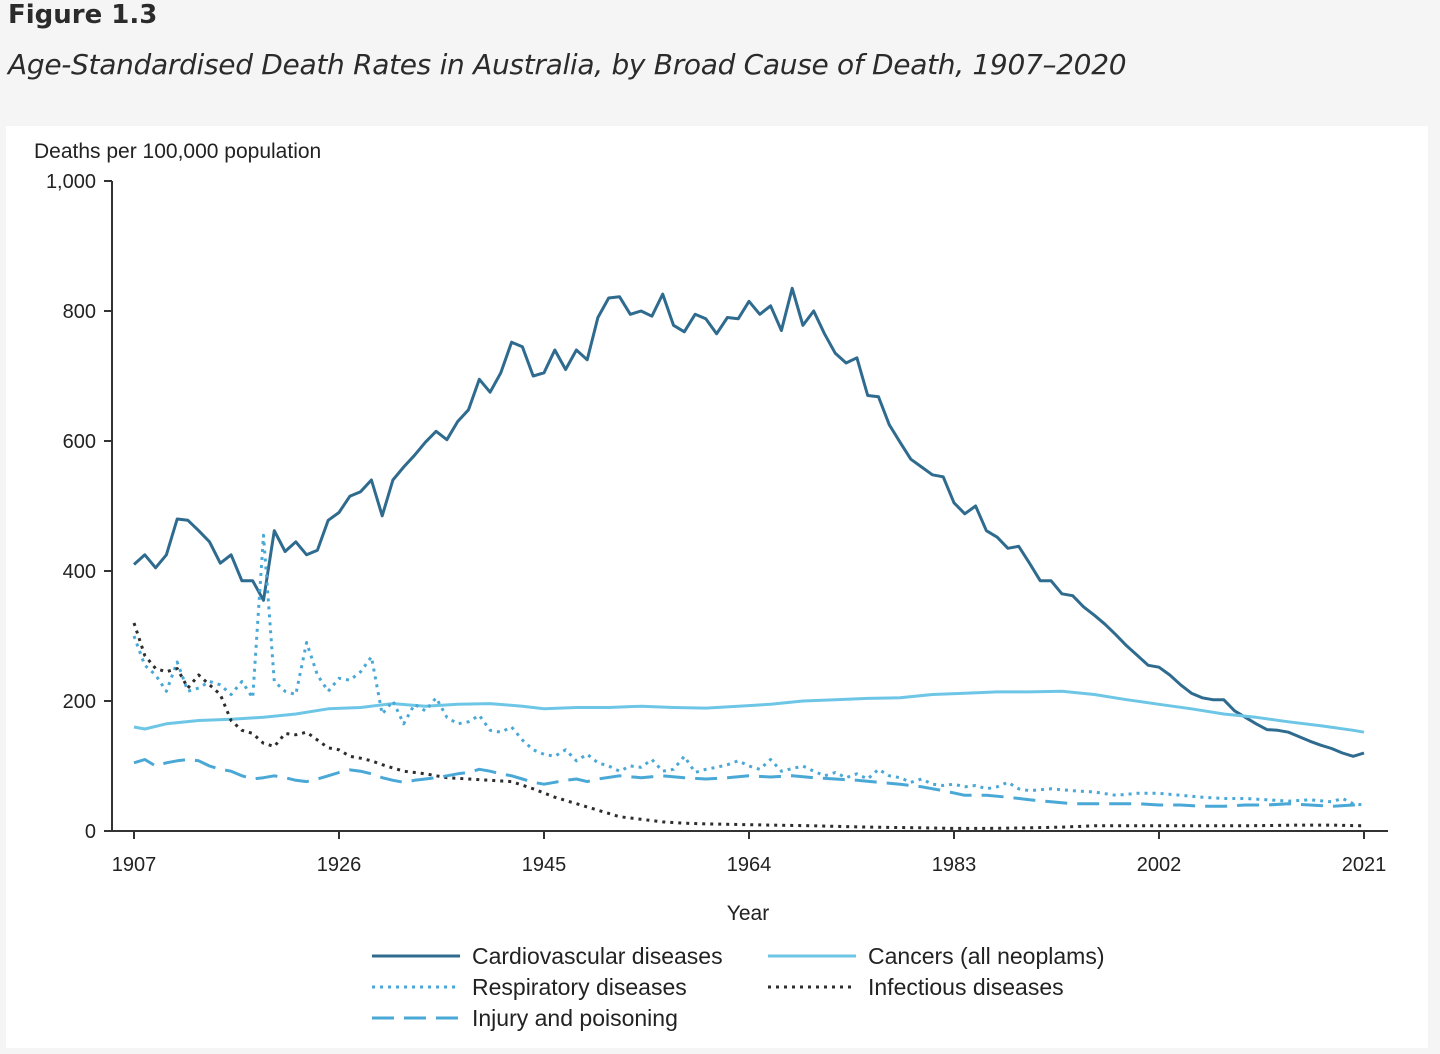 This screenshot has height=1054, width=1440. I want to click on x-tick-label: 1983, so click(954, 865).